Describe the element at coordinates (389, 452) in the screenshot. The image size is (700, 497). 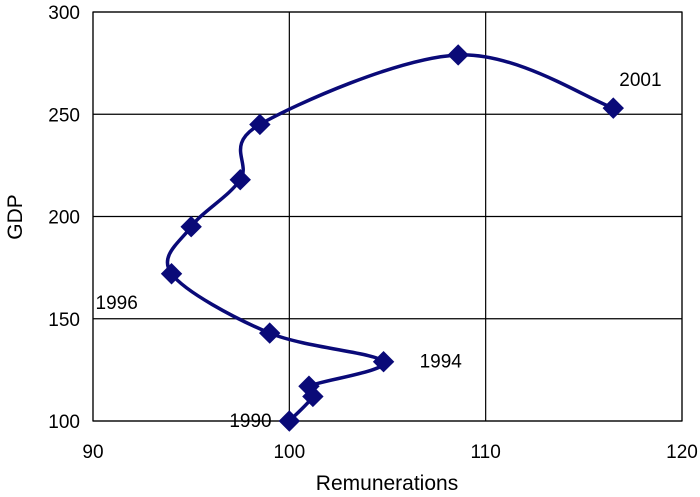
I see `x-tick-labels: 90 100 110 120` at that location.